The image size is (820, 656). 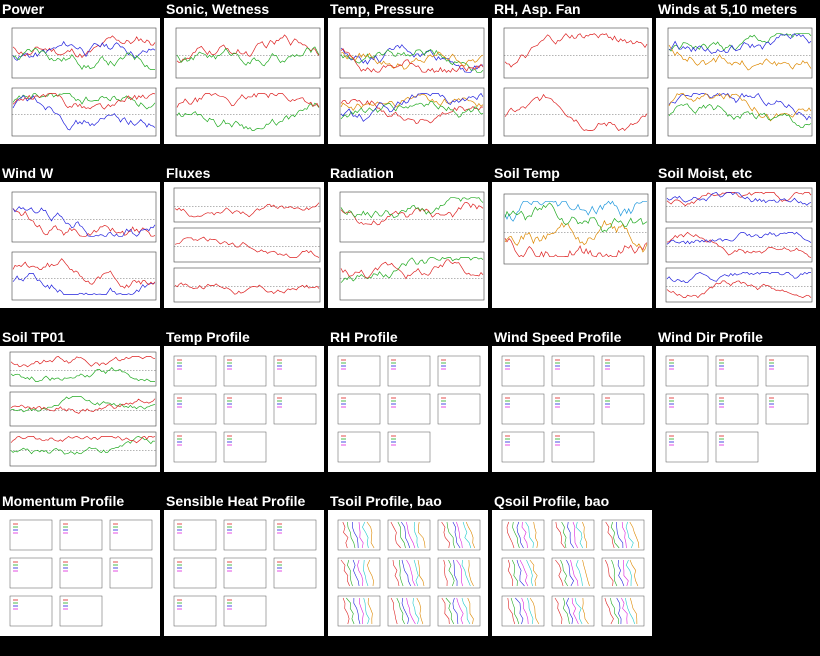 I want to click on upper-panel, so click(x=248, y=53).